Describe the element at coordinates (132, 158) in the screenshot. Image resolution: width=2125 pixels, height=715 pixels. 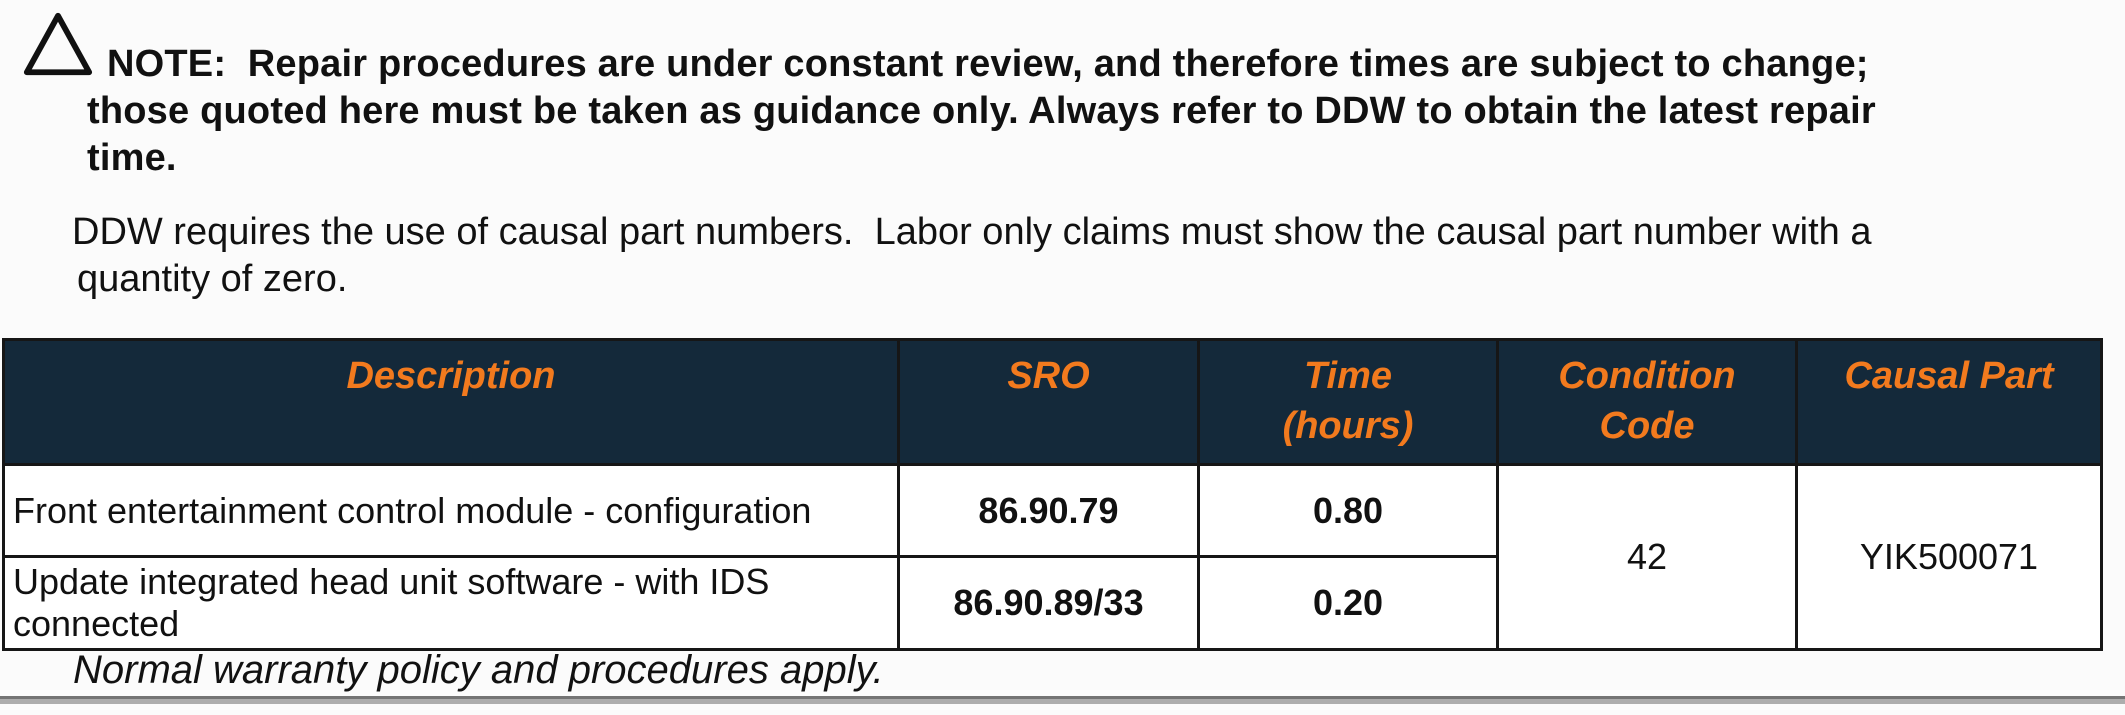
I see `note-text-line-3: time.` at that location.